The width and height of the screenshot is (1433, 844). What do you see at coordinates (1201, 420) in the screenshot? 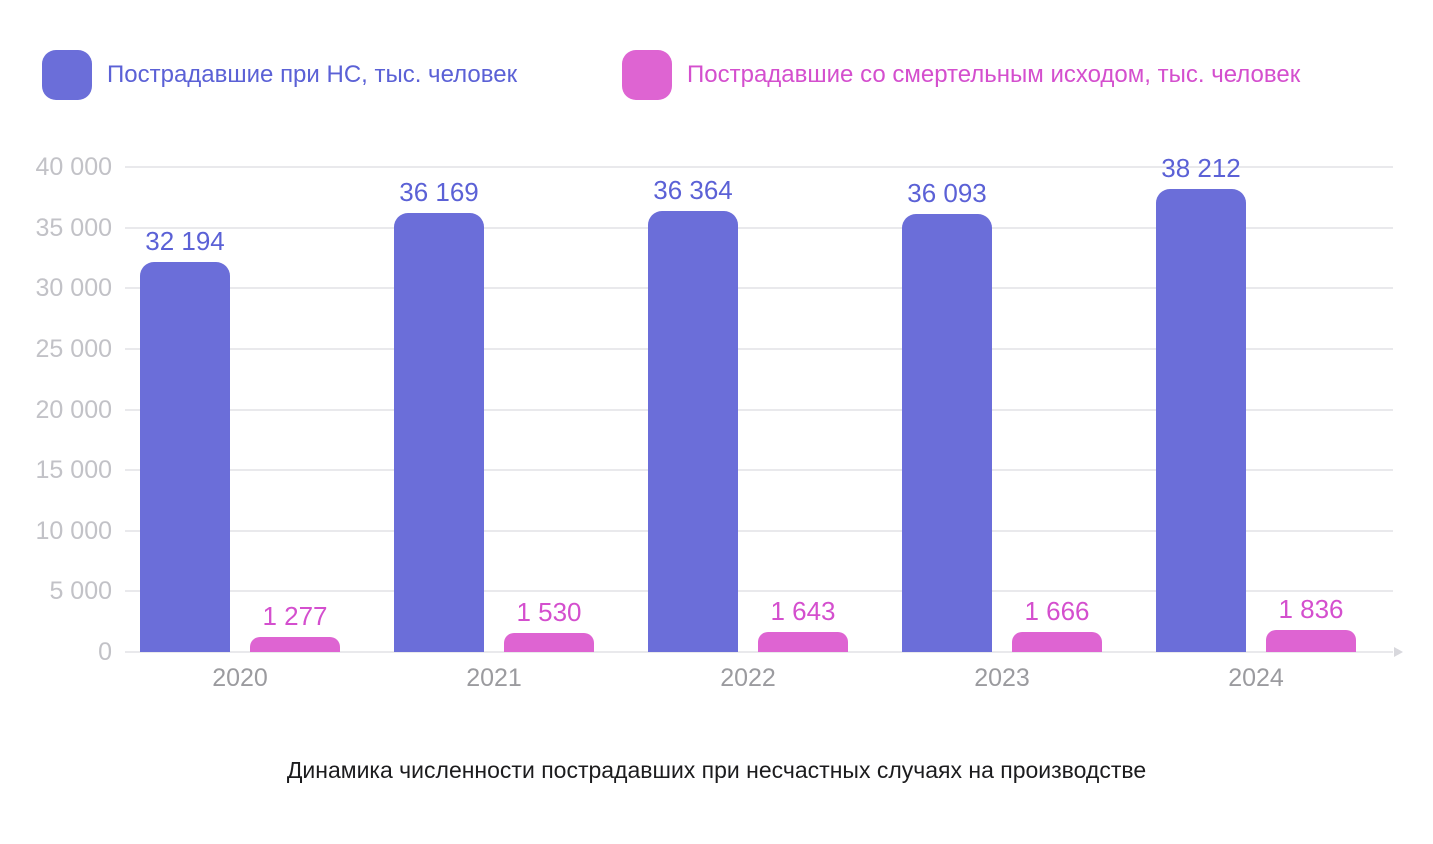
I see `bar-injured-2024` at bounding box center [1201, 420].